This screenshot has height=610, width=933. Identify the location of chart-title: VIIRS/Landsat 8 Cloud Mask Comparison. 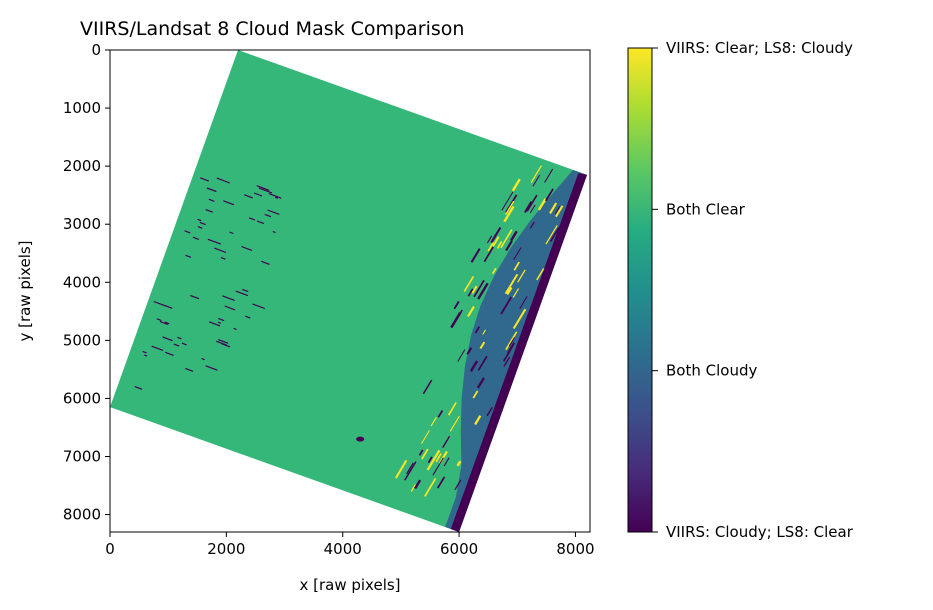
(272, 29).